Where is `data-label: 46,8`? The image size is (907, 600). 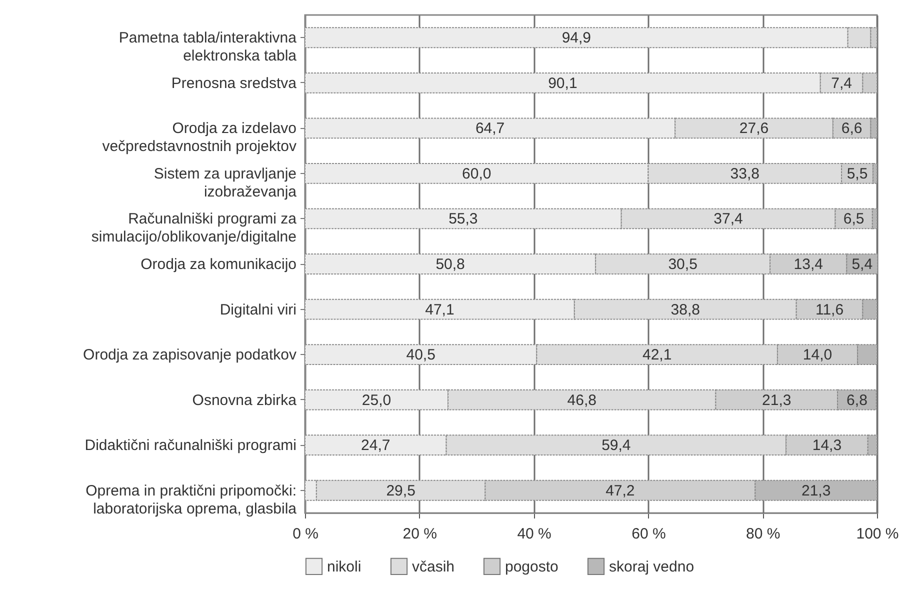 data-label: 46,8 is located at coordinates (581, 400).